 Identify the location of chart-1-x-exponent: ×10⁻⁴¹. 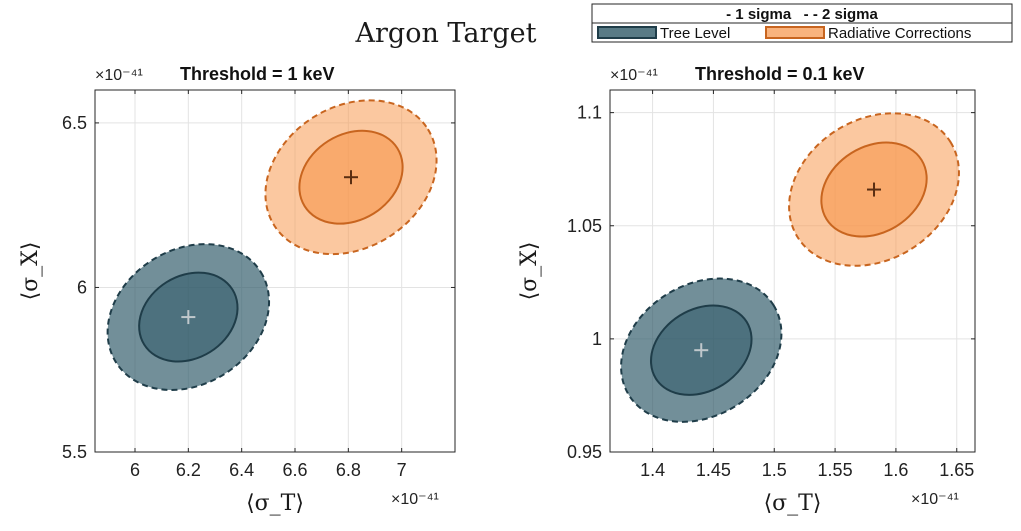
(935, 499).